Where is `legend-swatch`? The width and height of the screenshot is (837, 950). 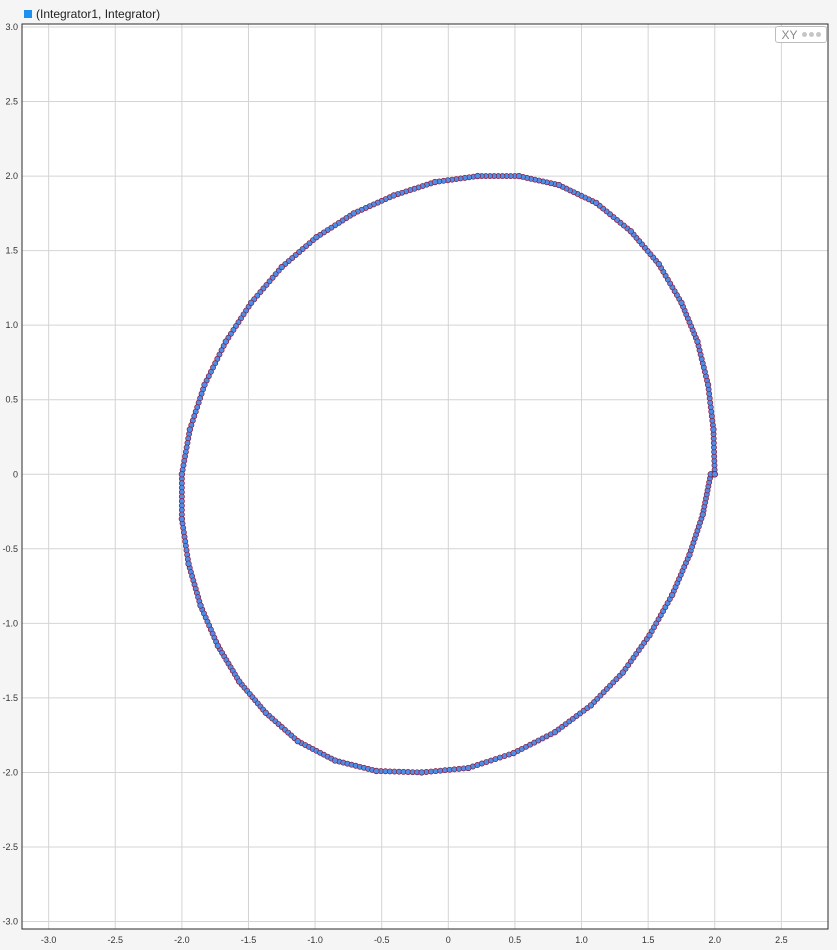 legend-swatch is located at coordinates (28, 14).